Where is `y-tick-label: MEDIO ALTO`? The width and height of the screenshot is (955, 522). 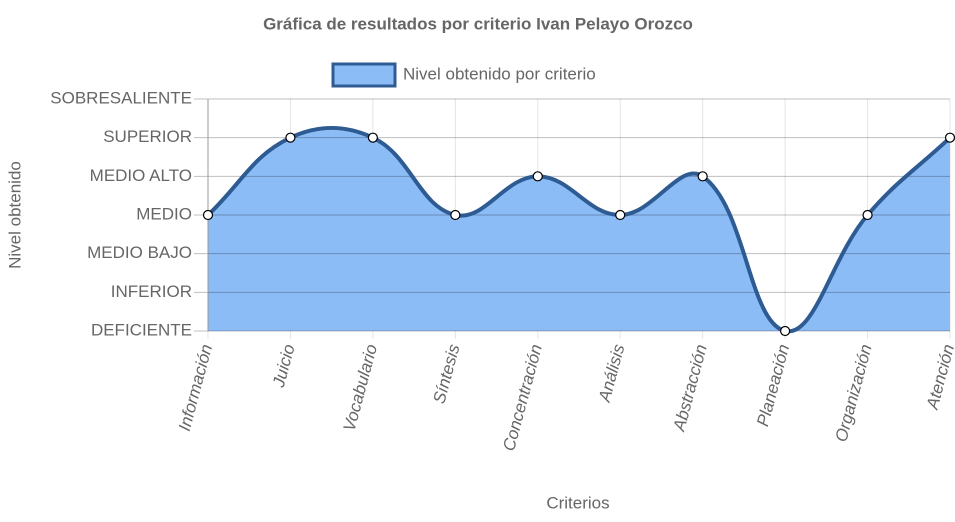
y-tick-label: MEDIO ALTO is located at coordinates (141, 175).